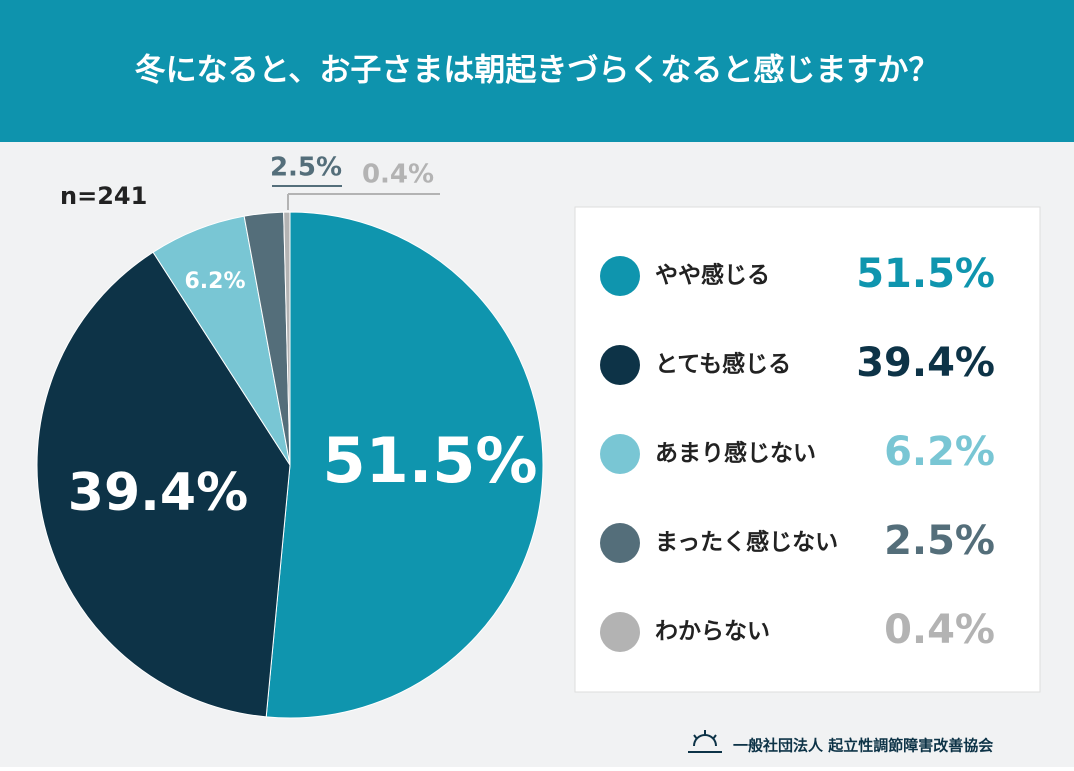 This screenshot has width=1074, height=771. What do you see at coordinates (939, 630) in the screenshot?
I see `legend-value: 0.4%` at bounding box center [939, 630].